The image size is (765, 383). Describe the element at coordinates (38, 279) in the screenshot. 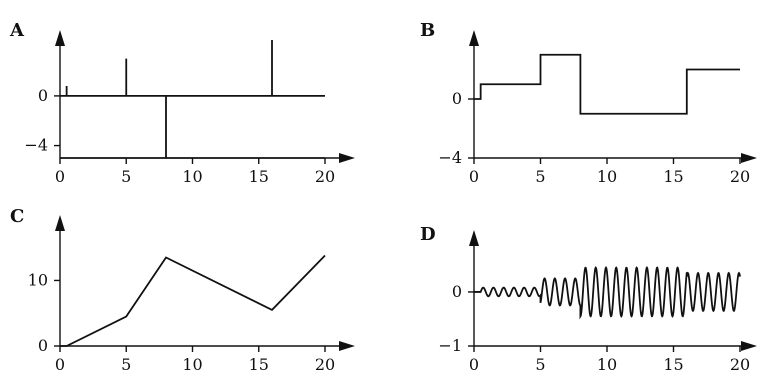

I see `y-tick-label: 10` at that location.